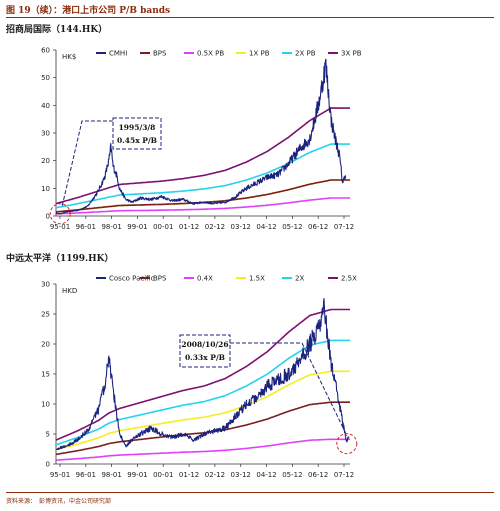 This screenshot has height=511, width=500. What do you see at coordinates (205, 357) in the screenshot?
I see `annotation-pb: 0.33x P/B` at bounding box center [205, 357].